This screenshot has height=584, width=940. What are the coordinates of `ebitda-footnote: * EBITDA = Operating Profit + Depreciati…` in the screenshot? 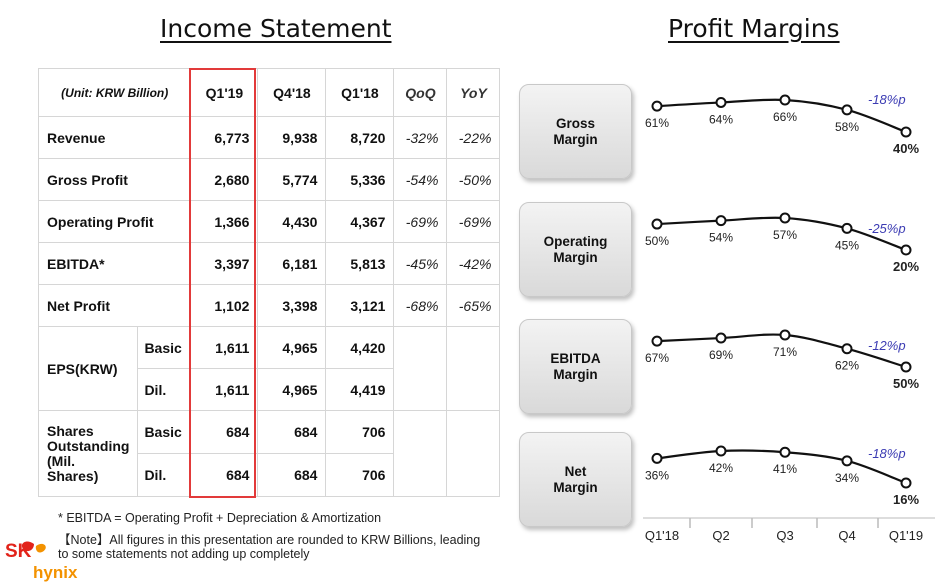 It's located at (220, 518).